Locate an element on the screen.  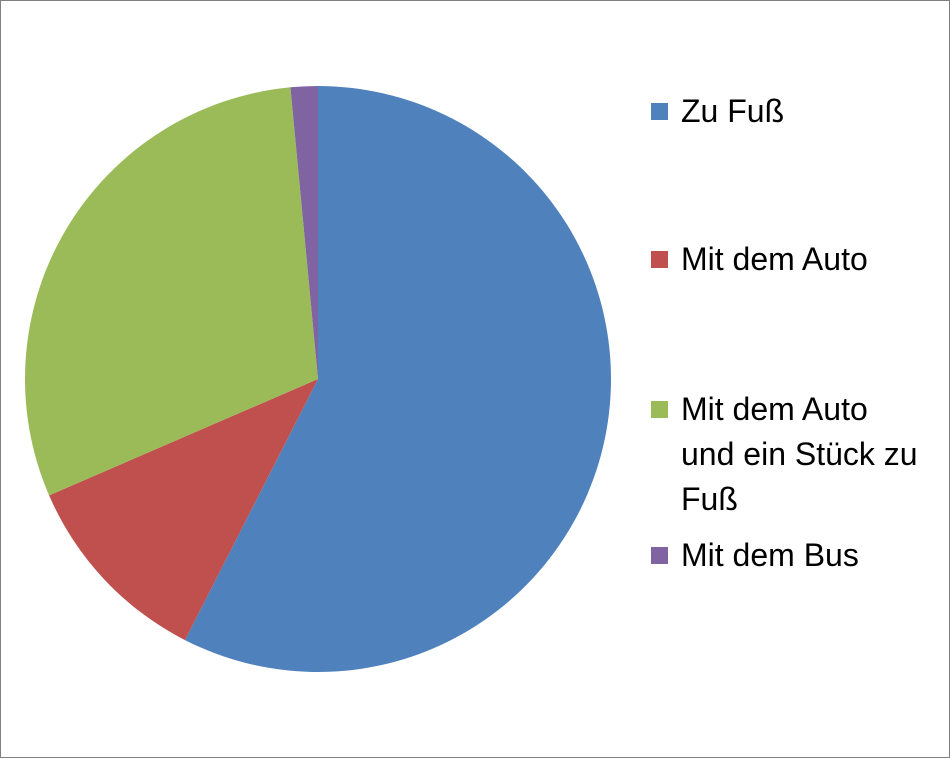
legend-swatch-mit-dem-bus is located at coordinates (659, 555).